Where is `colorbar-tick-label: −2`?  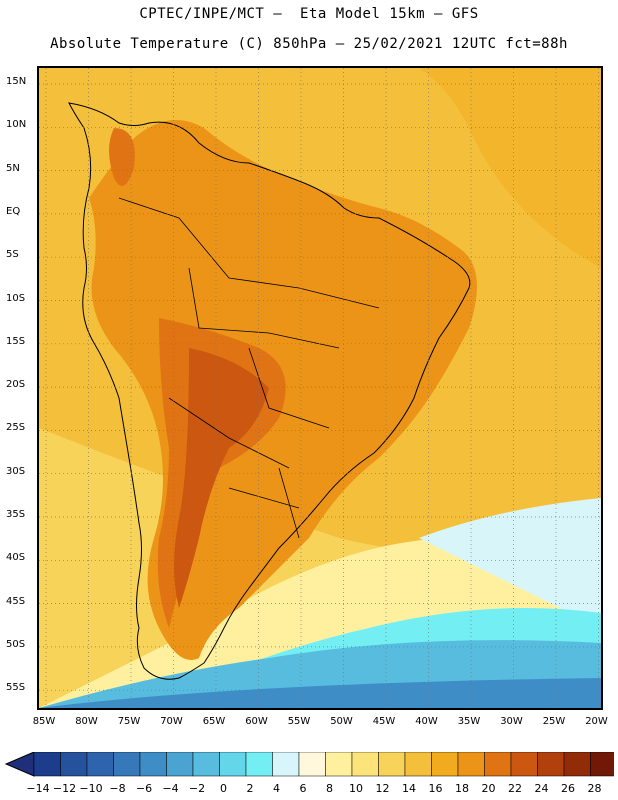
colorbar-tick-label: −2 is located at coordinates (197, 788).